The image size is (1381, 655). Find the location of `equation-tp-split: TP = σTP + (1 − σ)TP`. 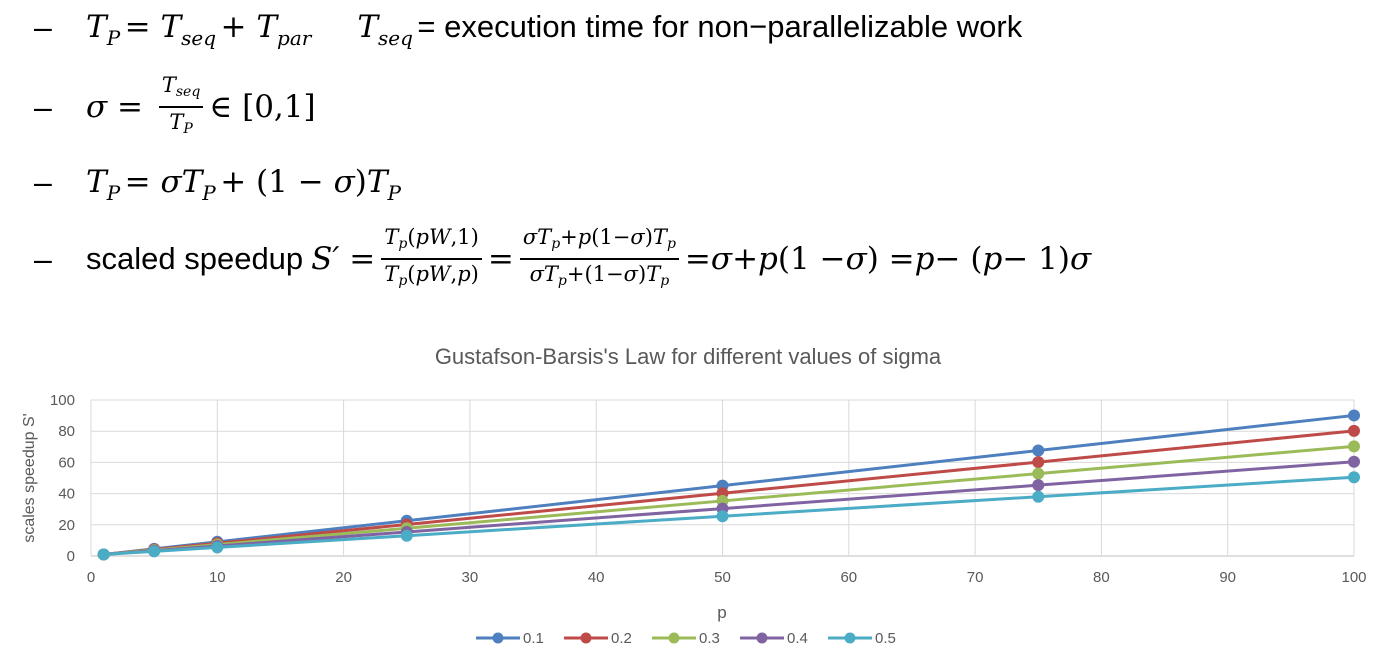

equation-tp-split: TP = σTP + (1 − σ)TP is located at coordinates (243, 184).